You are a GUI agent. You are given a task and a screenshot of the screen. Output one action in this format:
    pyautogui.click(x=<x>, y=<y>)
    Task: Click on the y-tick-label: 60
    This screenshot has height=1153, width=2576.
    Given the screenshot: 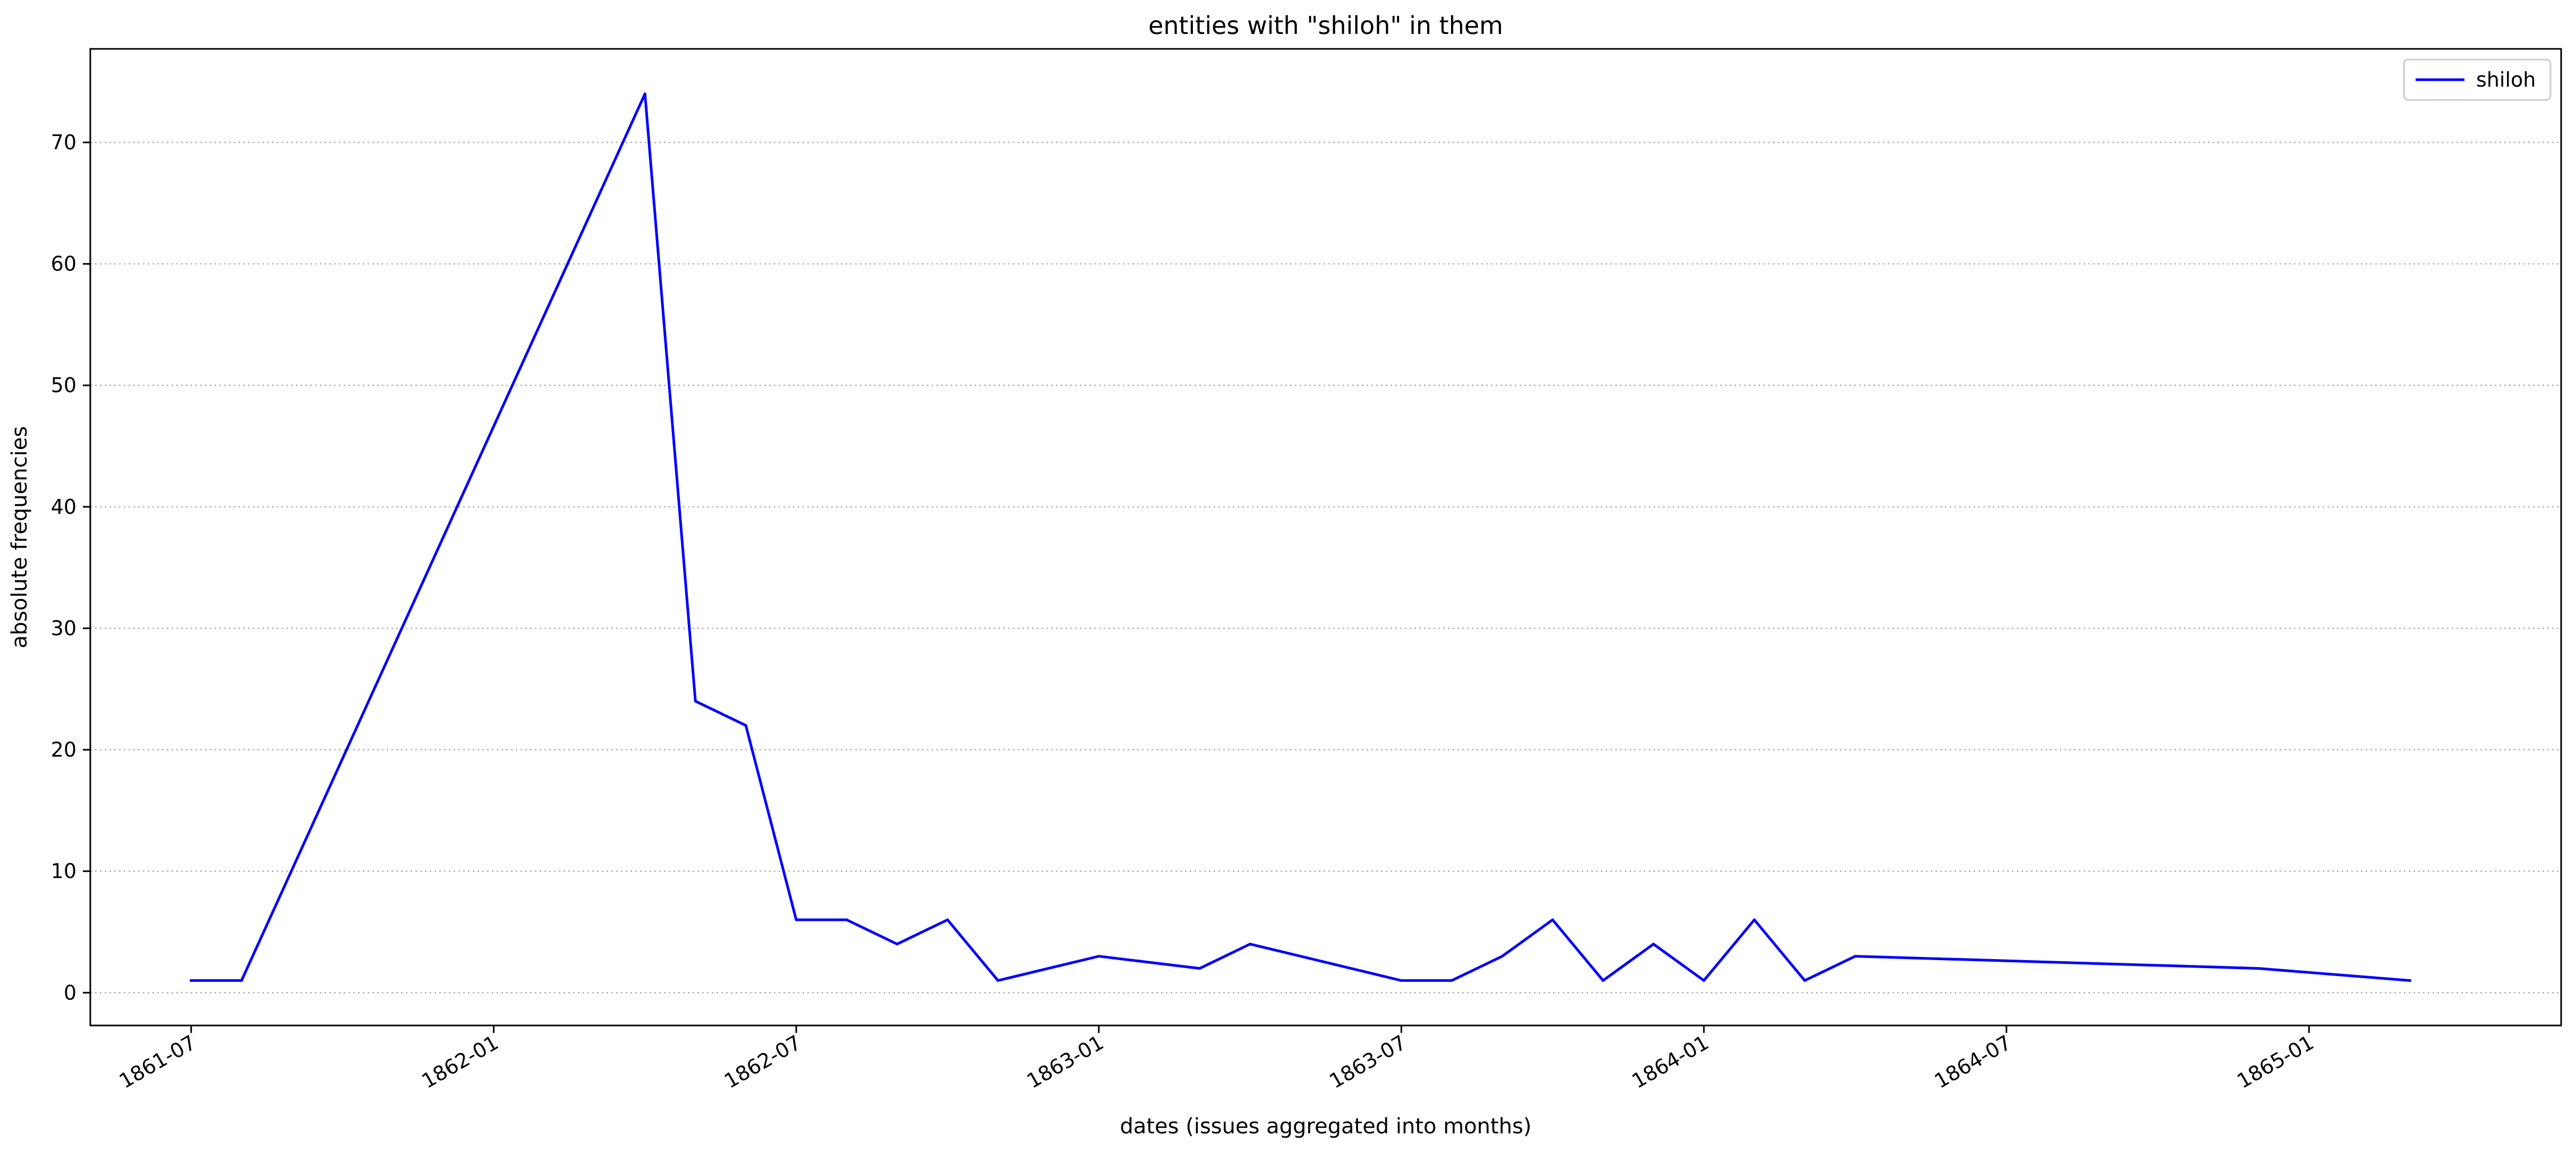 What is the action you would take?
    pyautogui.click(x=64, y=264)
    